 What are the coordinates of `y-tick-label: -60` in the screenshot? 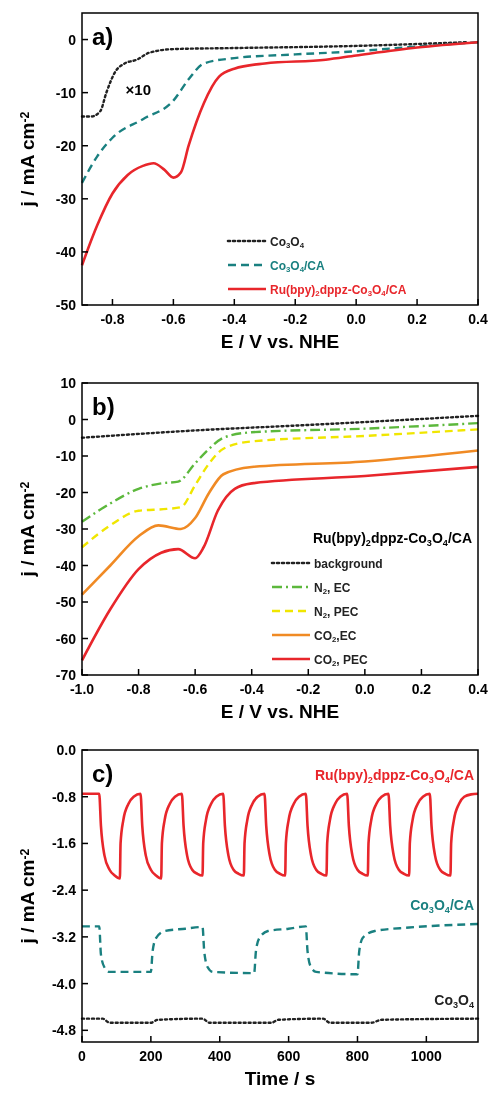 It's located at (66, 638).